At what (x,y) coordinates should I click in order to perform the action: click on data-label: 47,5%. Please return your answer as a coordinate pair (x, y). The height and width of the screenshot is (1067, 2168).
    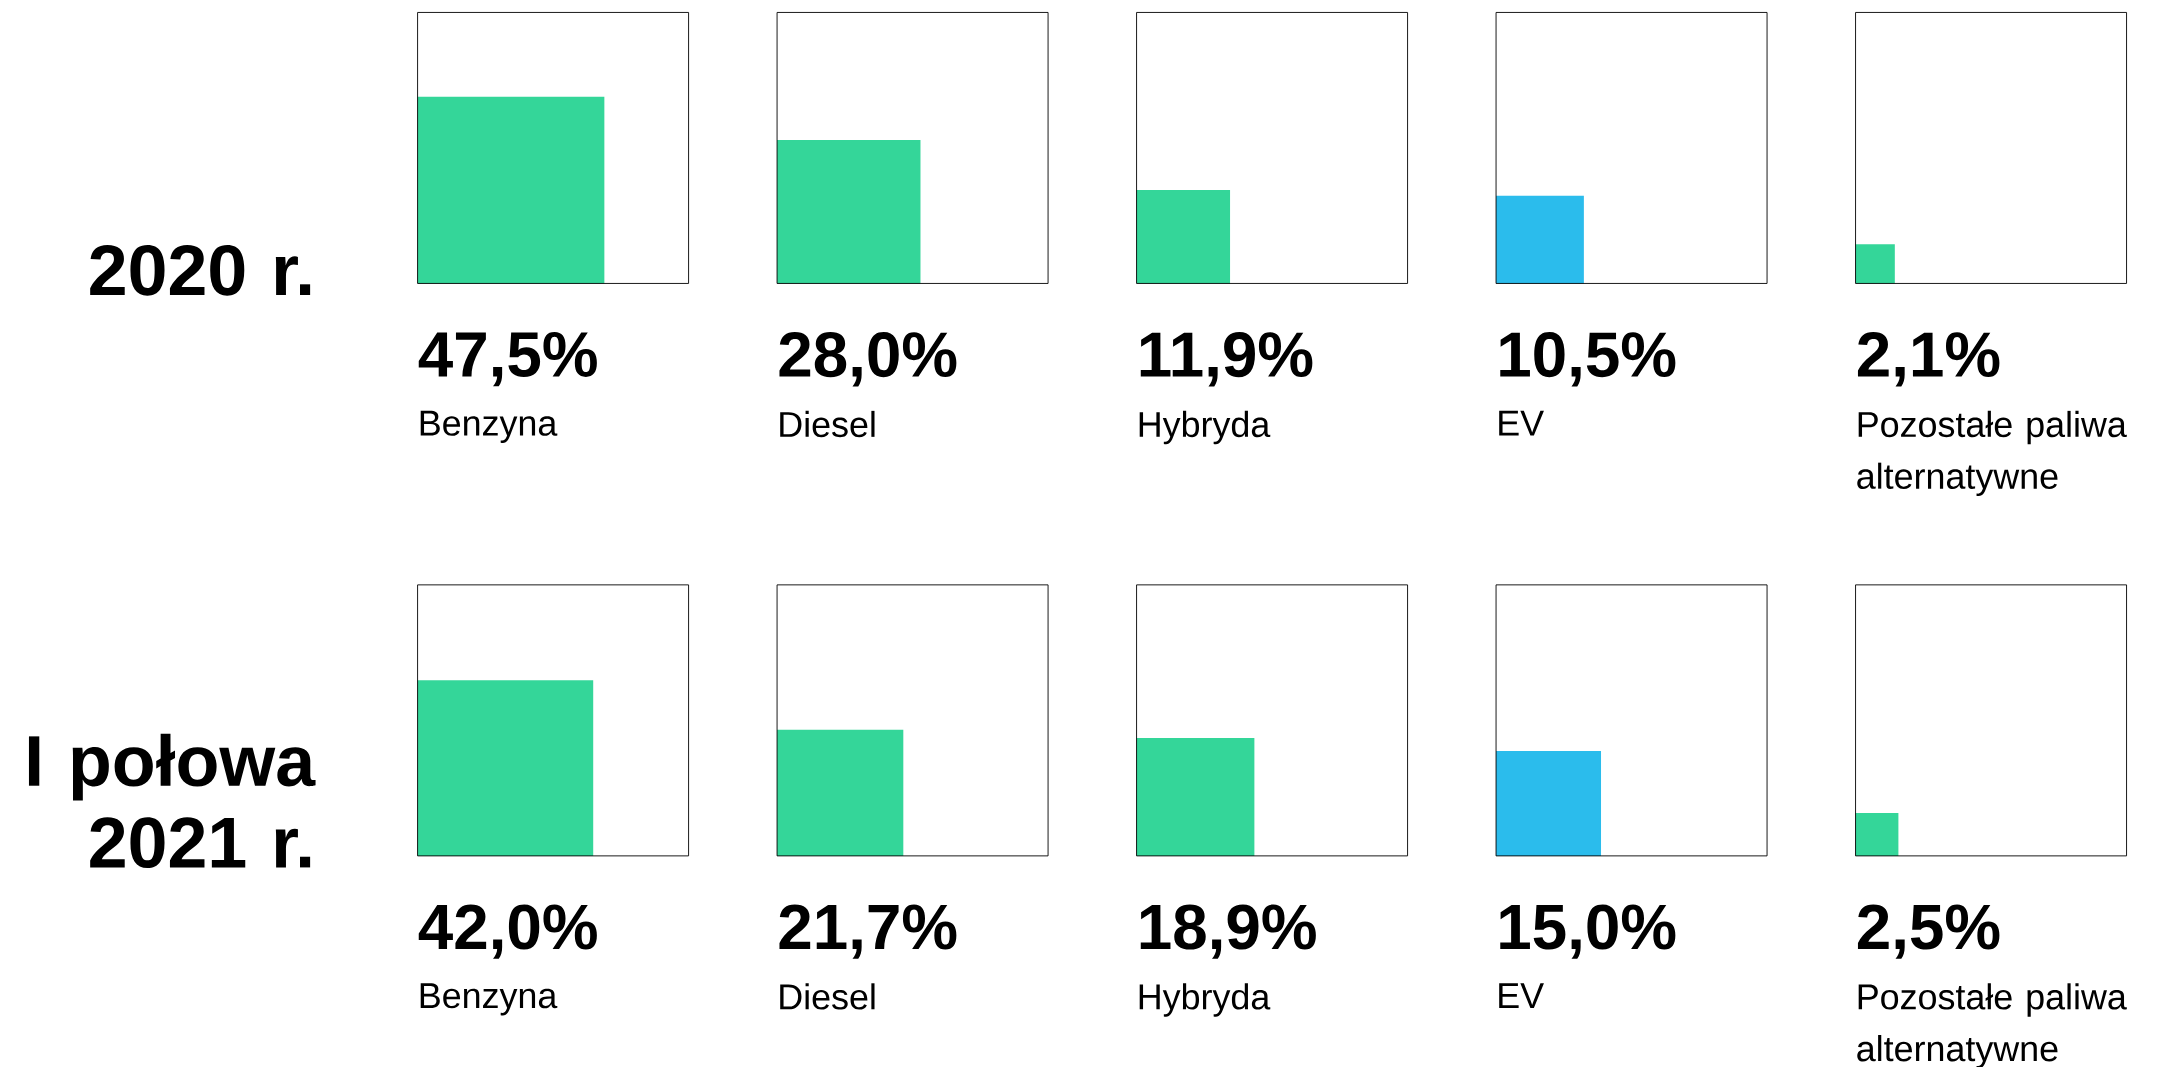
    Looking at the image, I should click on (507, 359).